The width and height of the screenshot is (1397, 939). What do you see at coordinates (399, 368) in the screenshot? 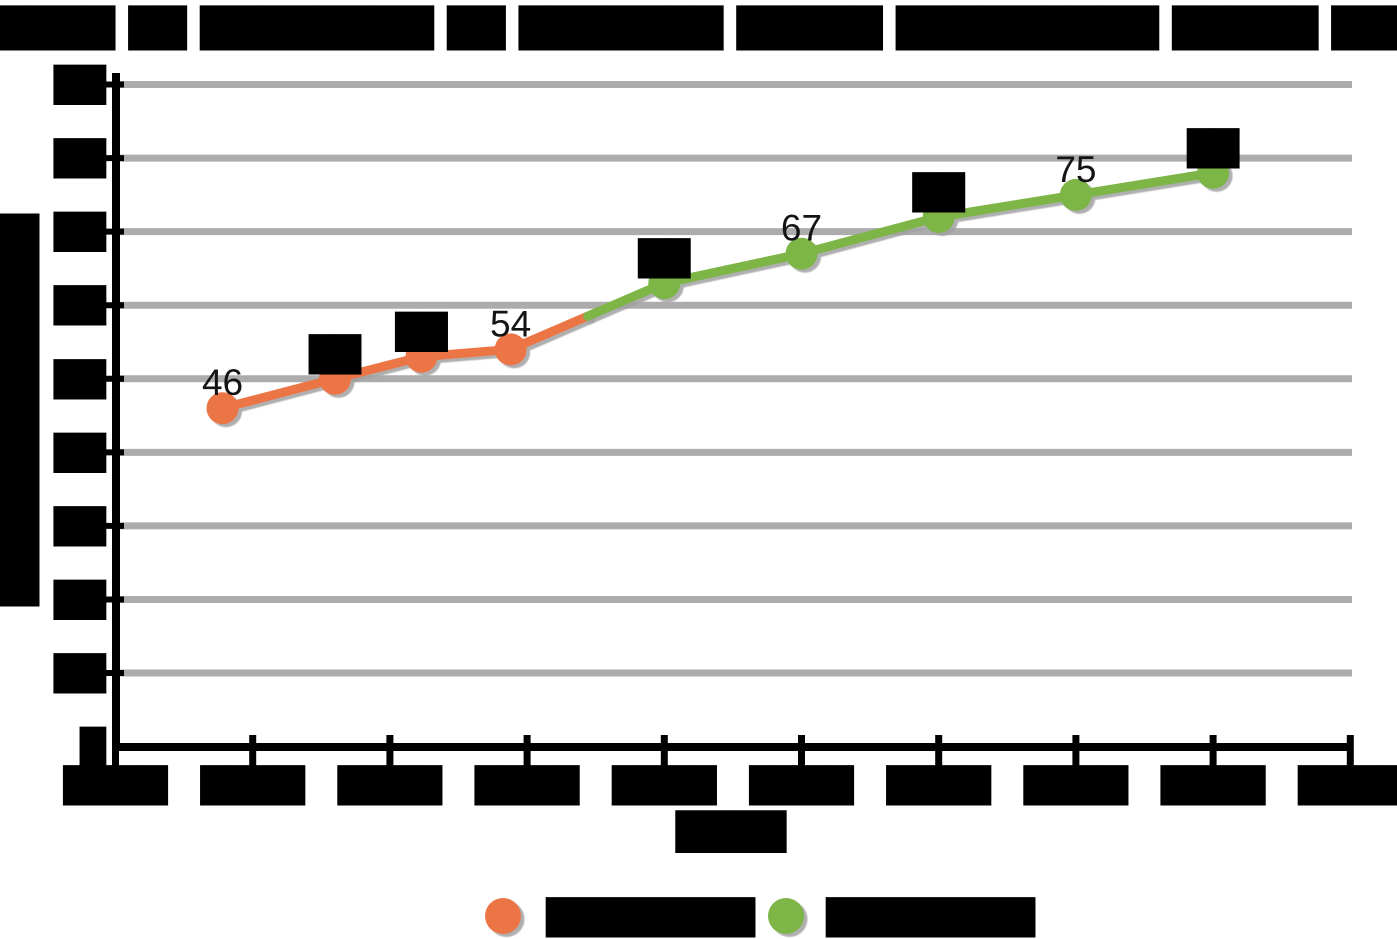
I see `series-line-observed-group` at bounding box center [399, 368].